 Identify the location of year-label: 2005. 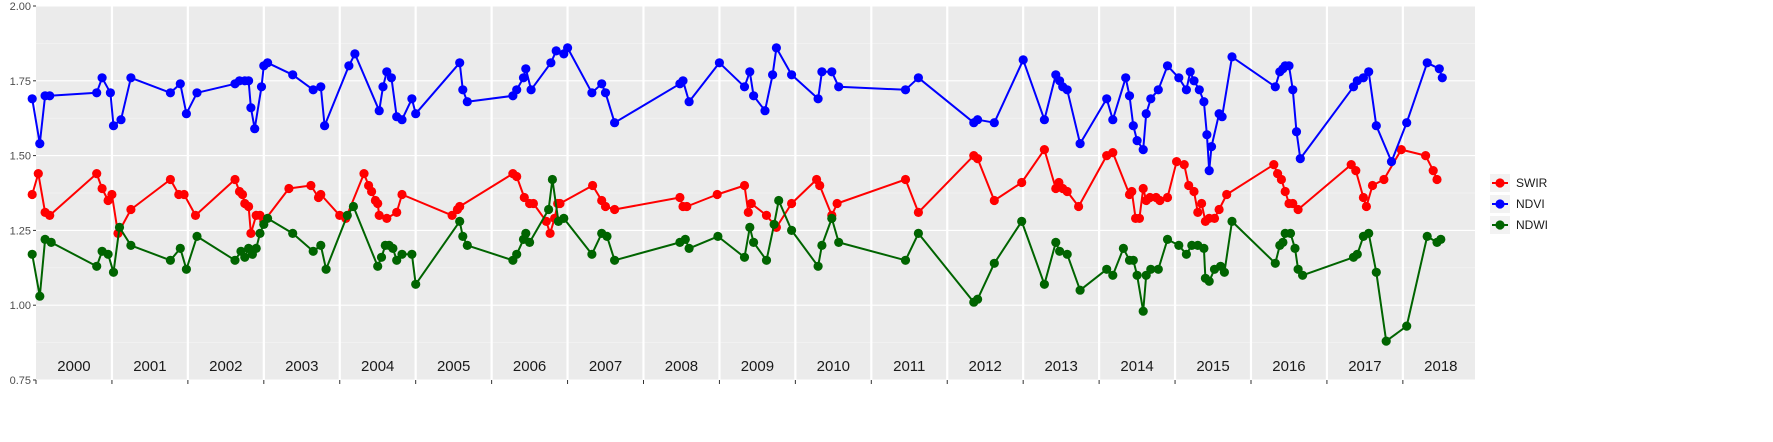
(453, 366).